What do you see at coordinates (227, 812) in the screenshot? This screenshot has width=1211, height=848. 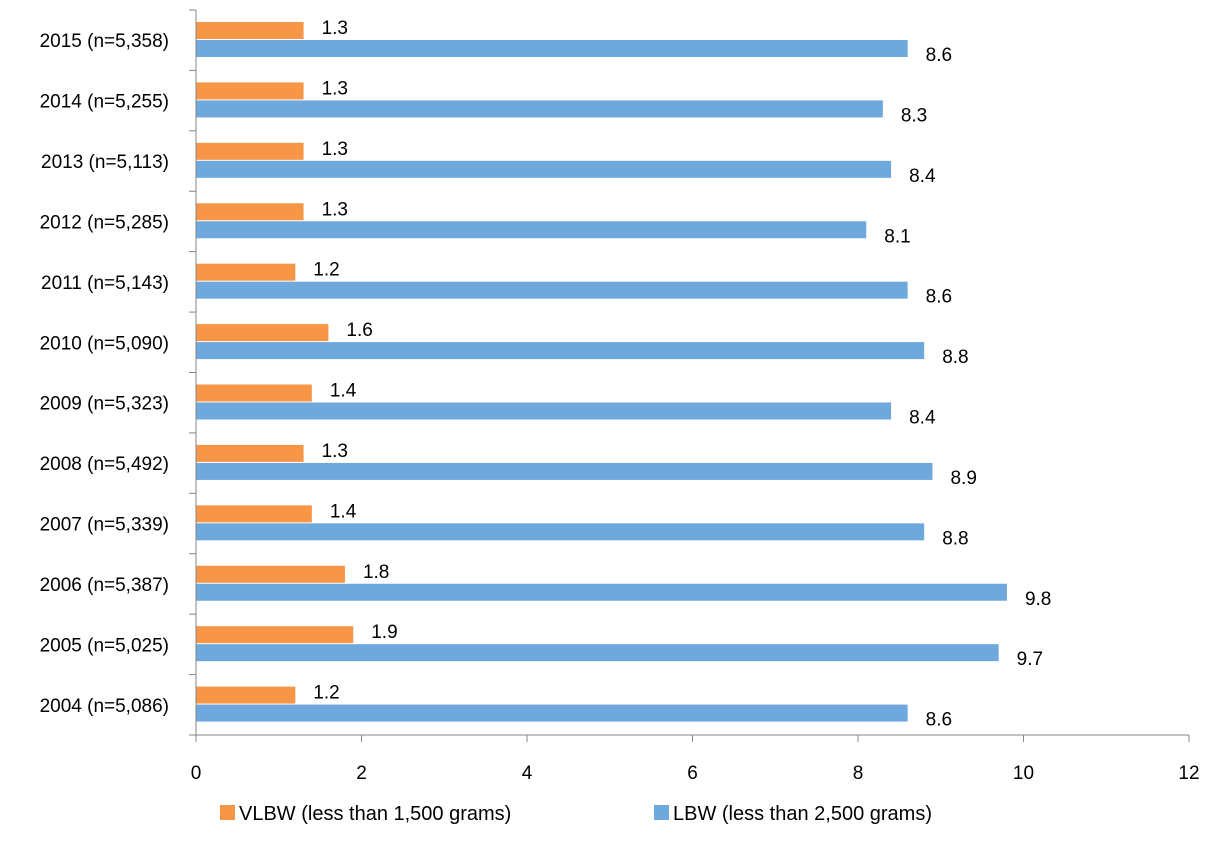 I see `legend-swatch-vlbw` at bounding box center [227, 812].